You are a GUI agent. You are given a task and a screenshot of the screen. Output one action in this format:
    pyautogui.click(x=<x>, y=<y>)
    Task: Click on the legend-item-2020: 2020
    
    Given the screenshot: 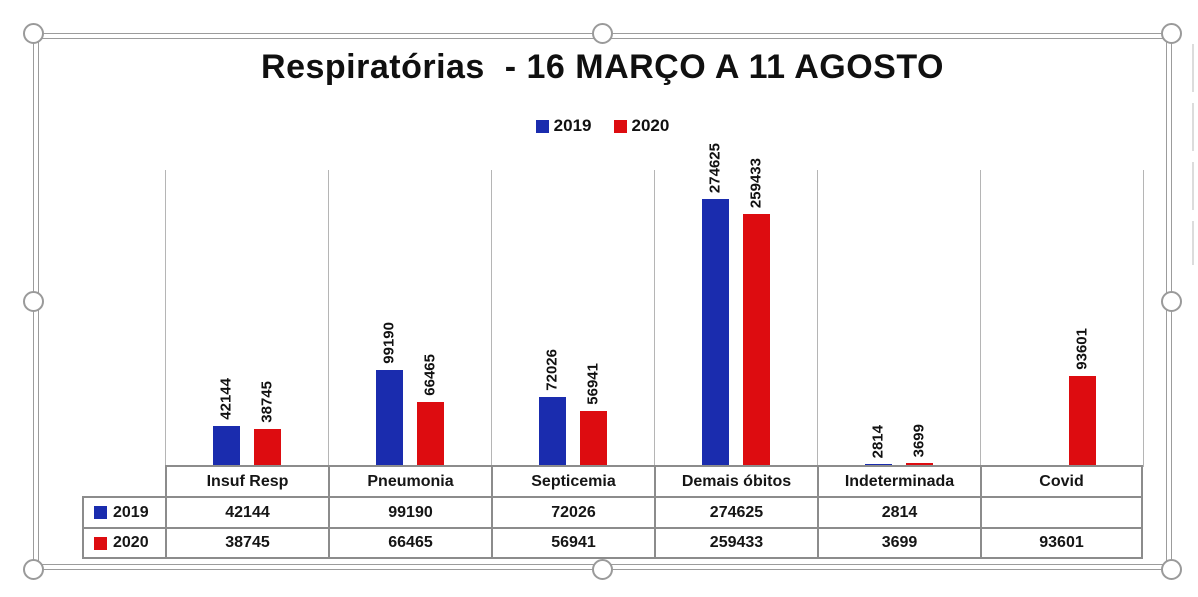 What is the action you would take?
    pyautogui.click(x=641, y=126)
    